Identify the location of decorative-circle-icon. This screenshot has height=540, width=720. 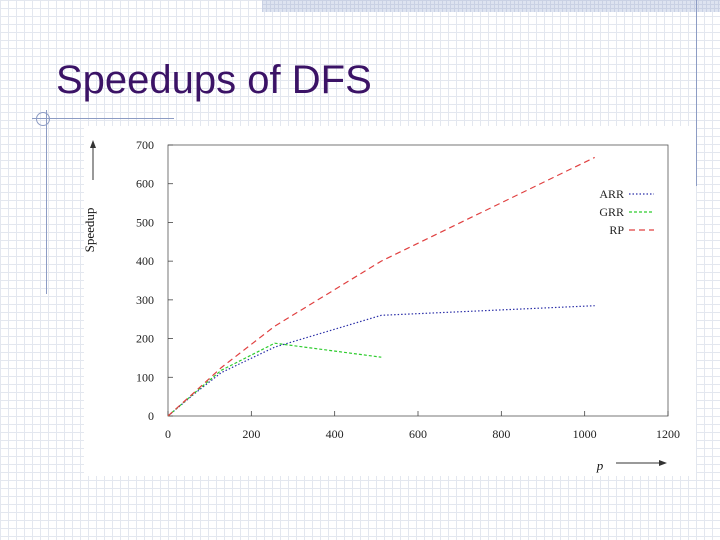
(43, 119).